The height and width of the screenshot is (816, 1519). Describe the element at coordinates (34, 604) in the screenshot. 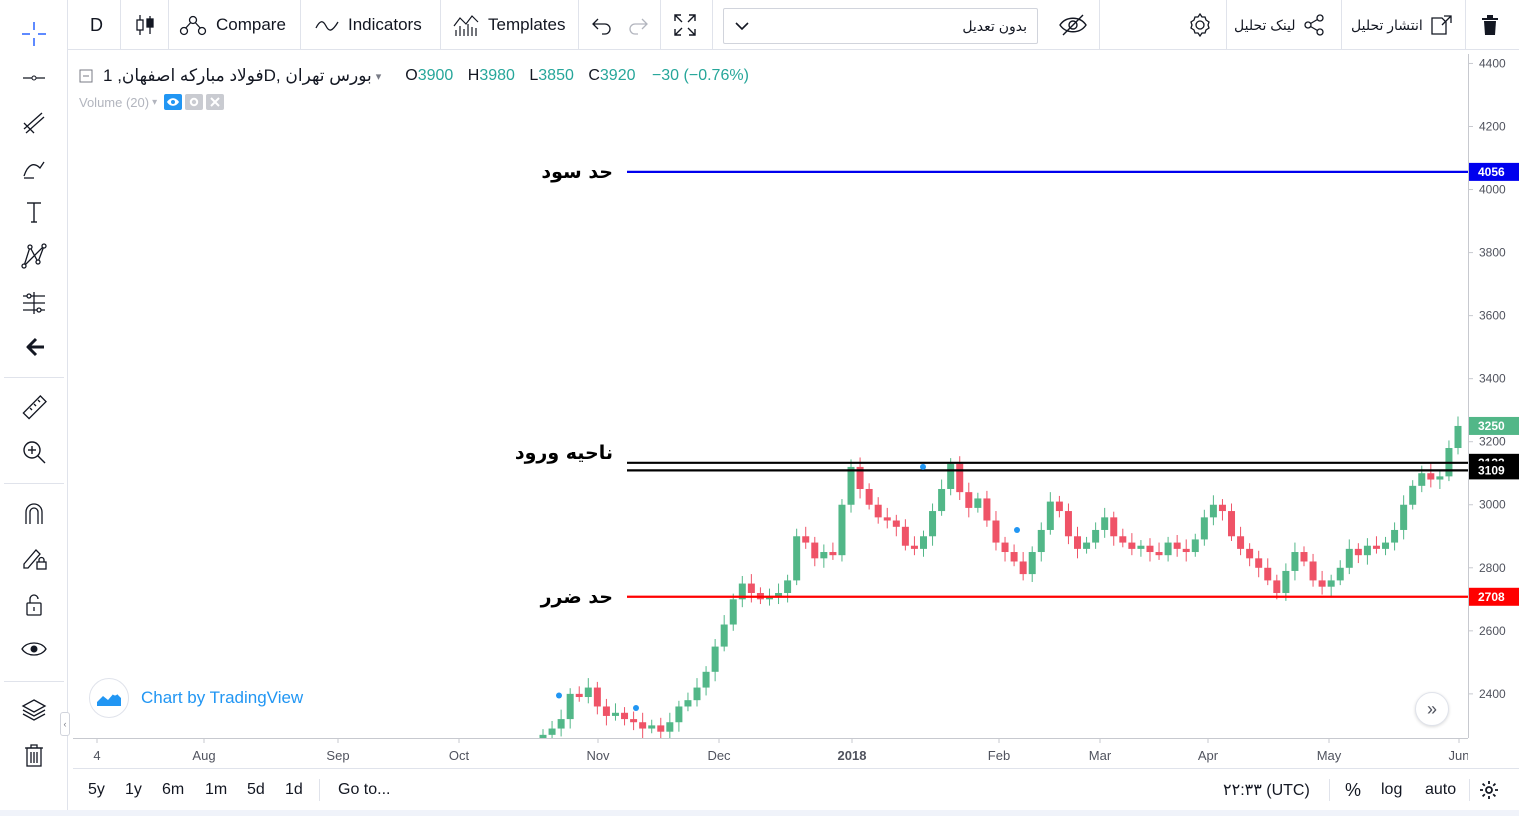

I see `unlock-icon` at that location.